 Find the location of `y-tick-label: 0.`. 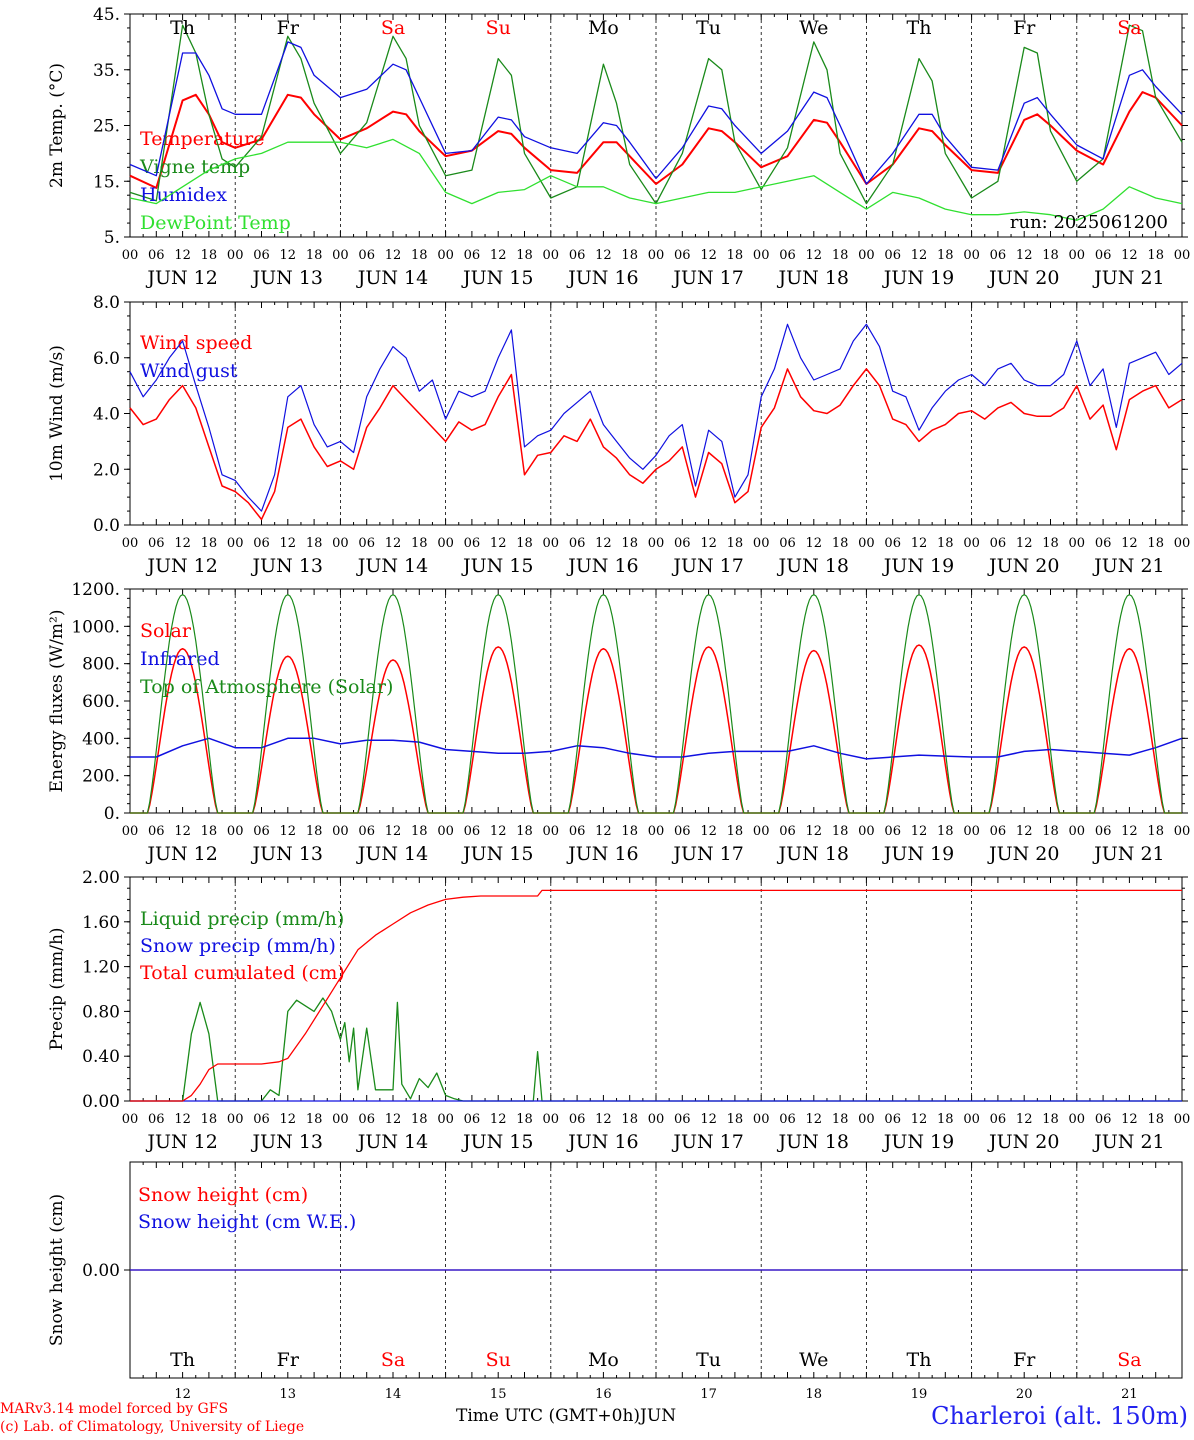

y-tick-label: 0. is located at coordinates (112, 814).